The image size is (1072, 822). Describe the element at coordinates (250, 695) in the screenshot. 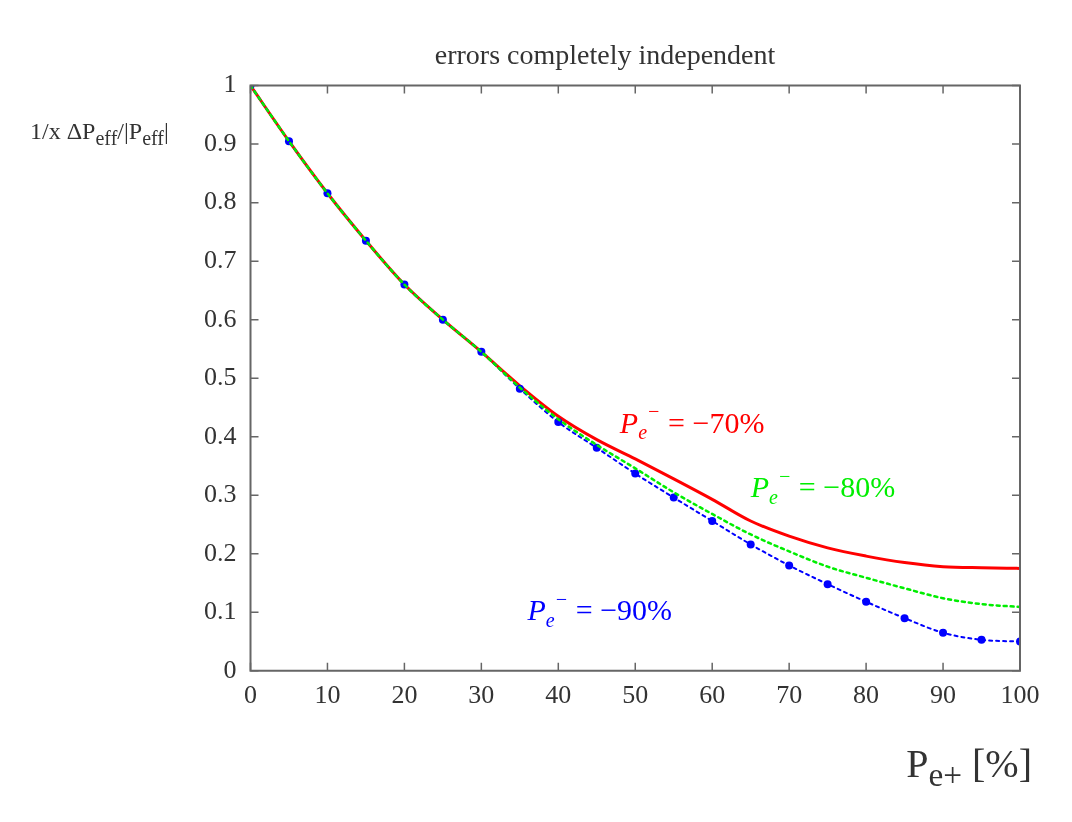

I see `x-tick-label: 0` at that location.